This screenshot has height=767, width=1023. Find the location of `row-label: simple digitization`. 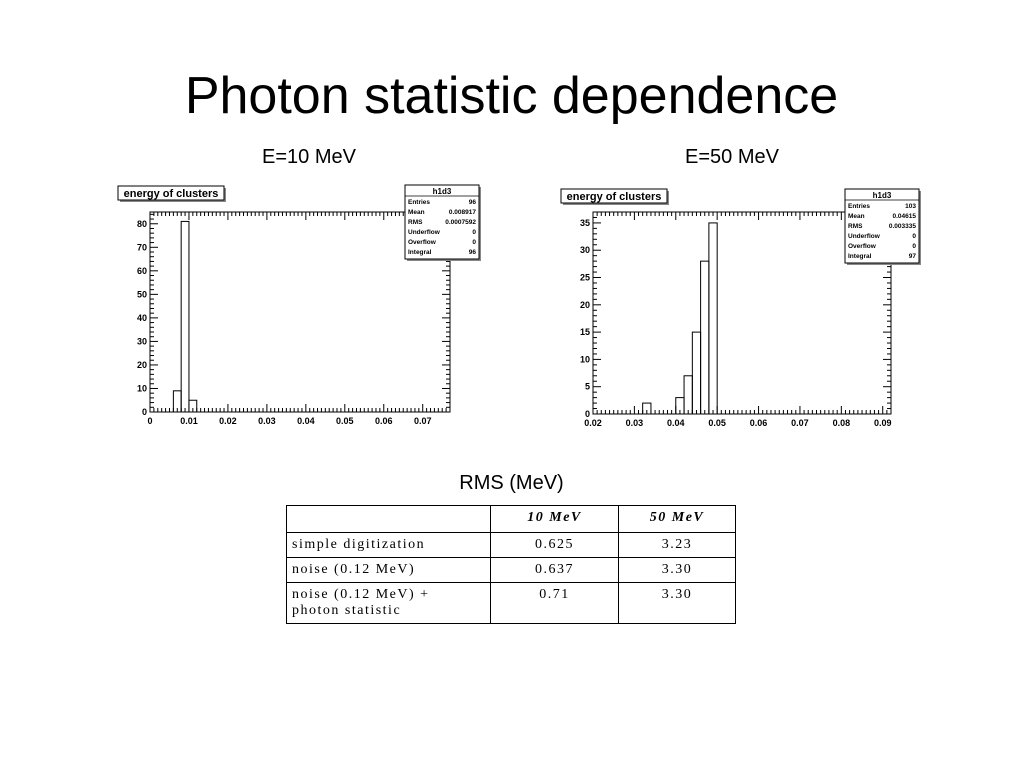

row-label: simple digitization is located at coordinates (388, 545).